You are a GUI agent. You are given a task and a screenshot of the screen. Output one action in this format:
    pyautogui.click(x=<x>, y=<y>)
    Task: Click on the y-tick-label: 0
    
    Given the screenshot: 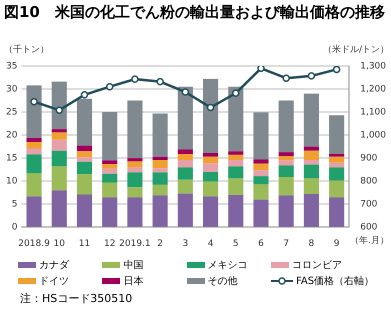 What is the action you would take?
    pyautogui.click(x=15, y=227)
    